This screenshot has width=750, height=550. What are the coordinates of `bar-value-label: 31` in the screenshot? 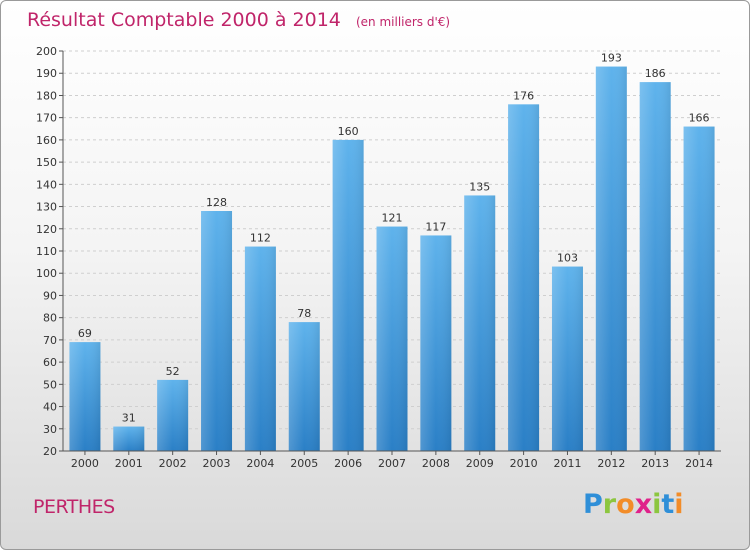 It's located at (129, 418).